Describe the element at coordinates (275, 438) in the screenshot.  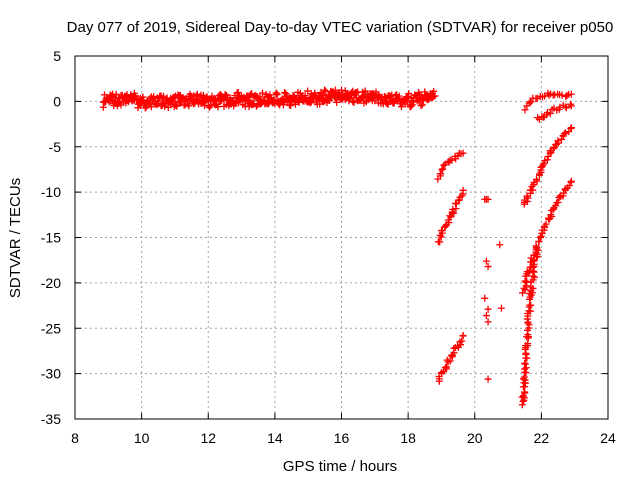
I see `x-tick-label: 14` at that location.